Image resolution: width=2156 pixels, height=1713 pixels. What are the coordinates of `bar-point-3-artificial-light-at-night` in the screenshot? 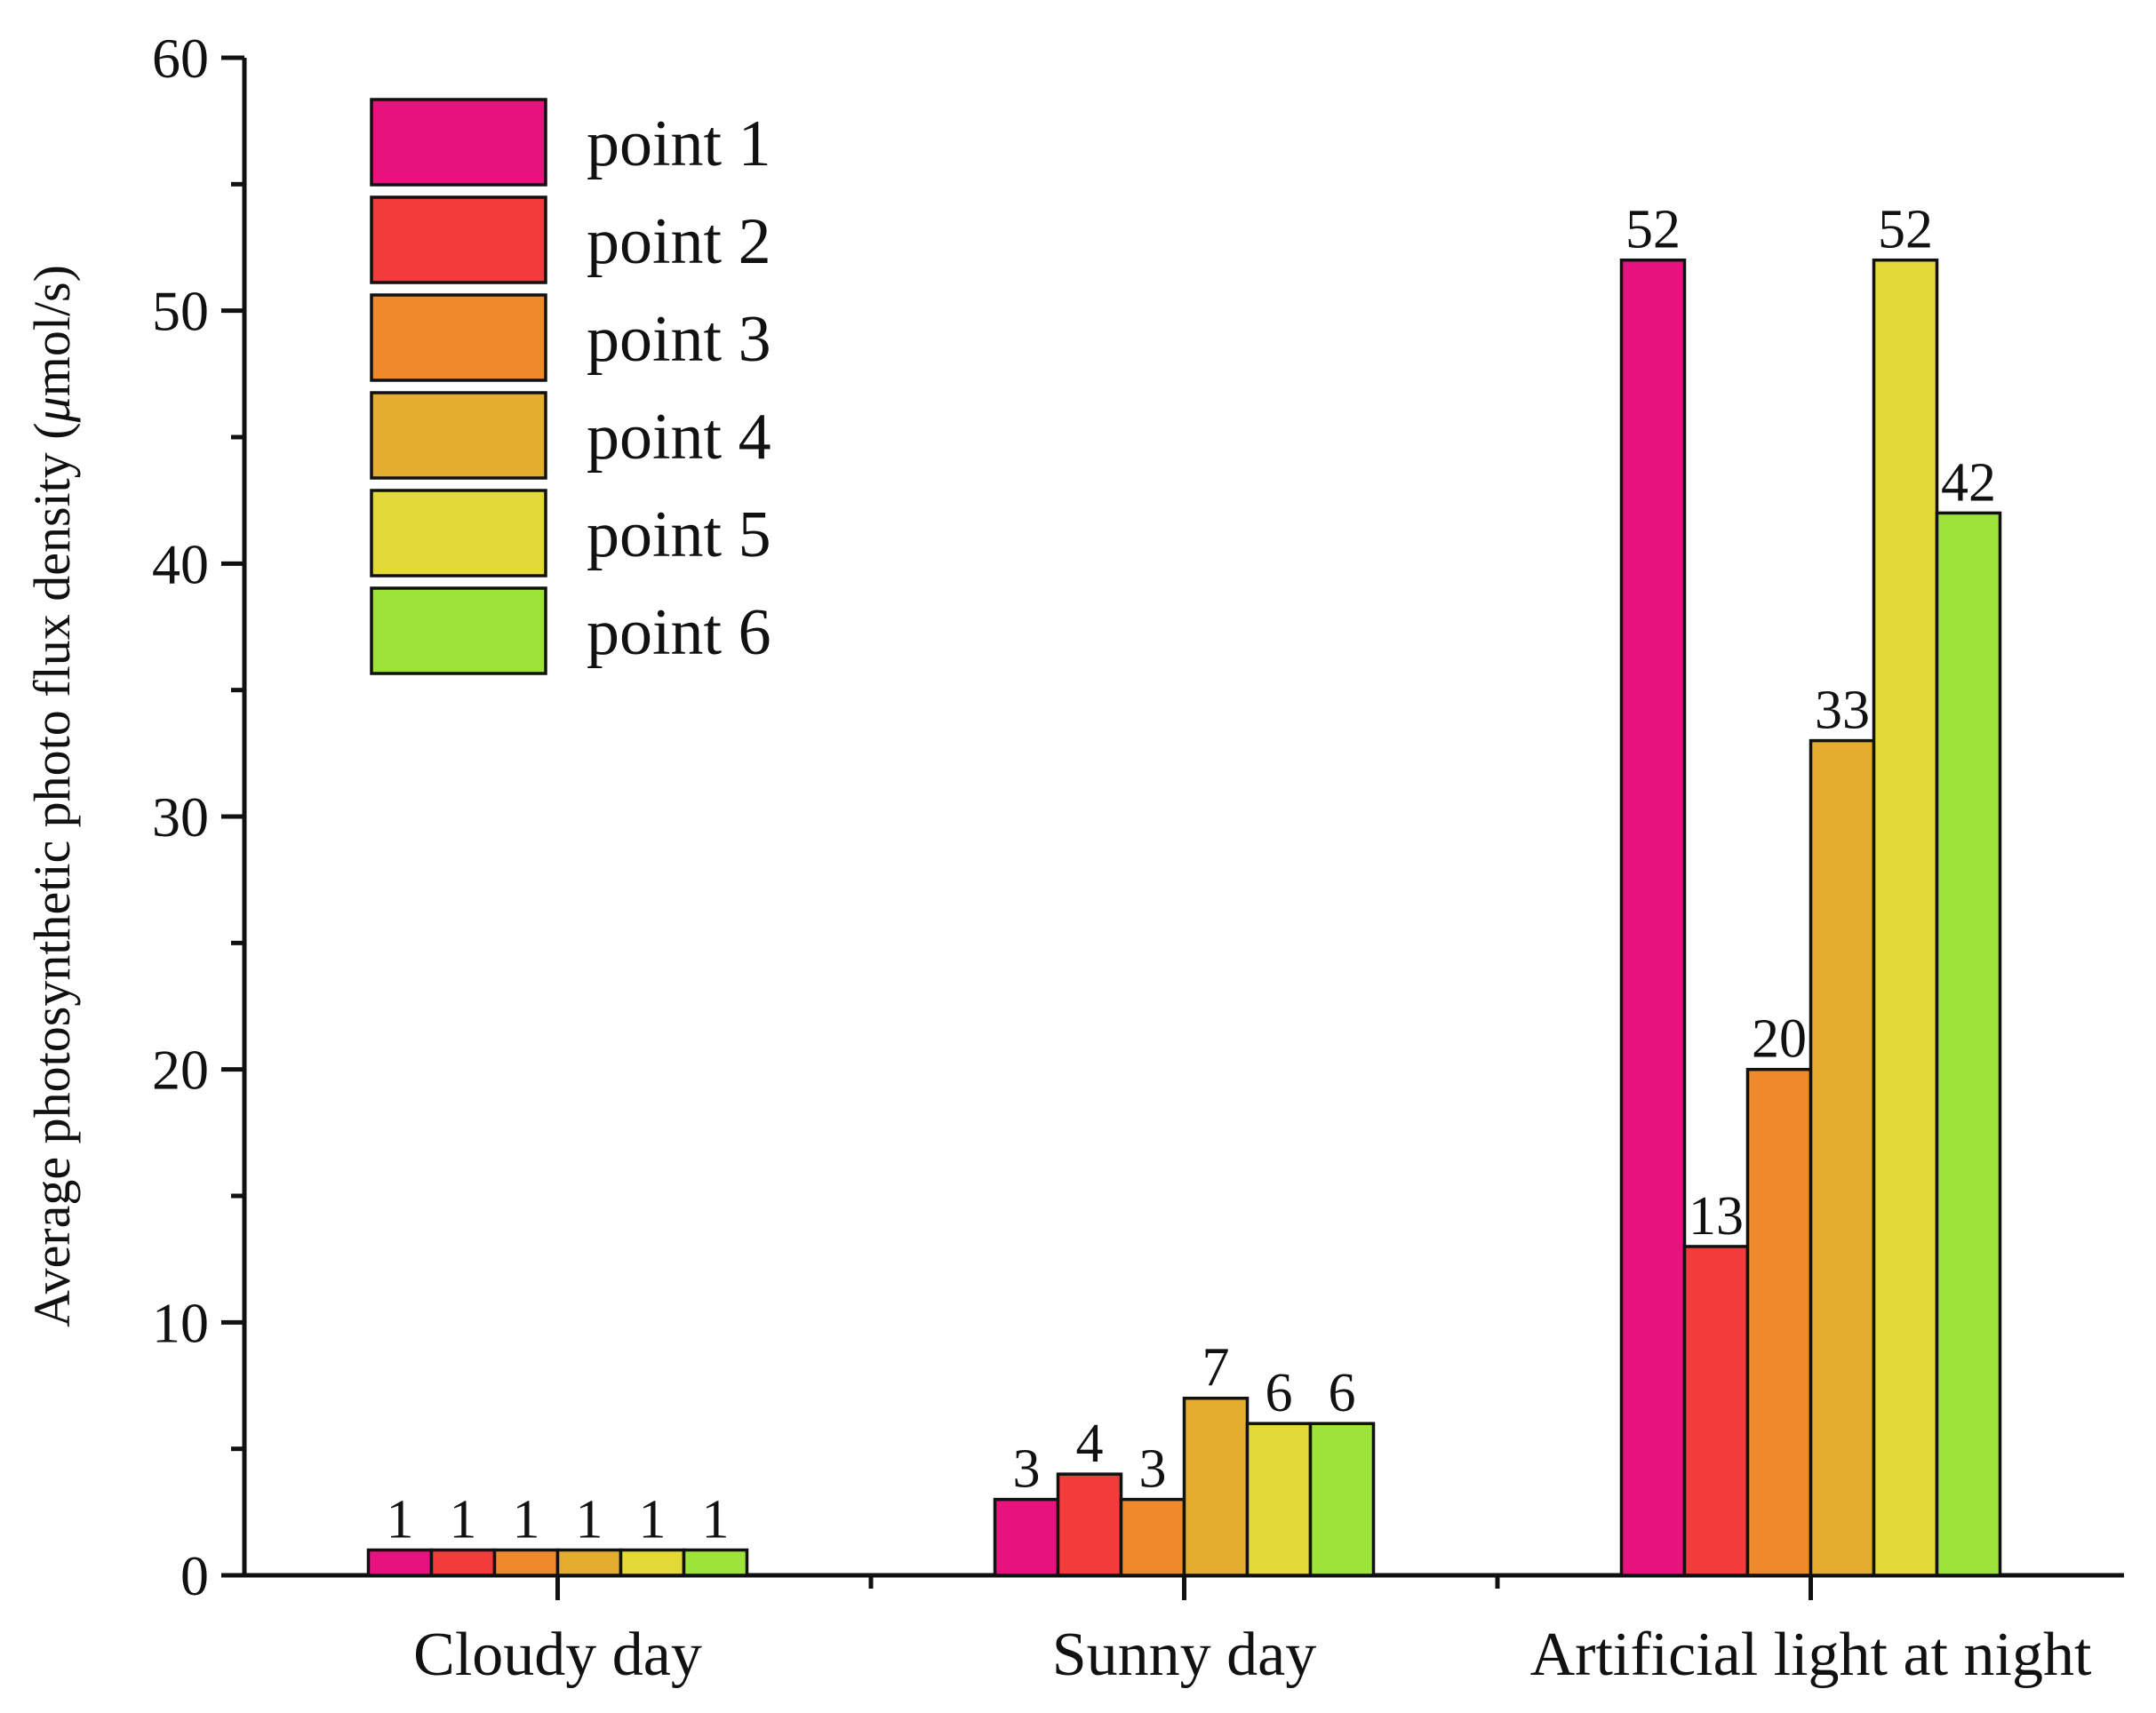 It's located at (1779, 1322).